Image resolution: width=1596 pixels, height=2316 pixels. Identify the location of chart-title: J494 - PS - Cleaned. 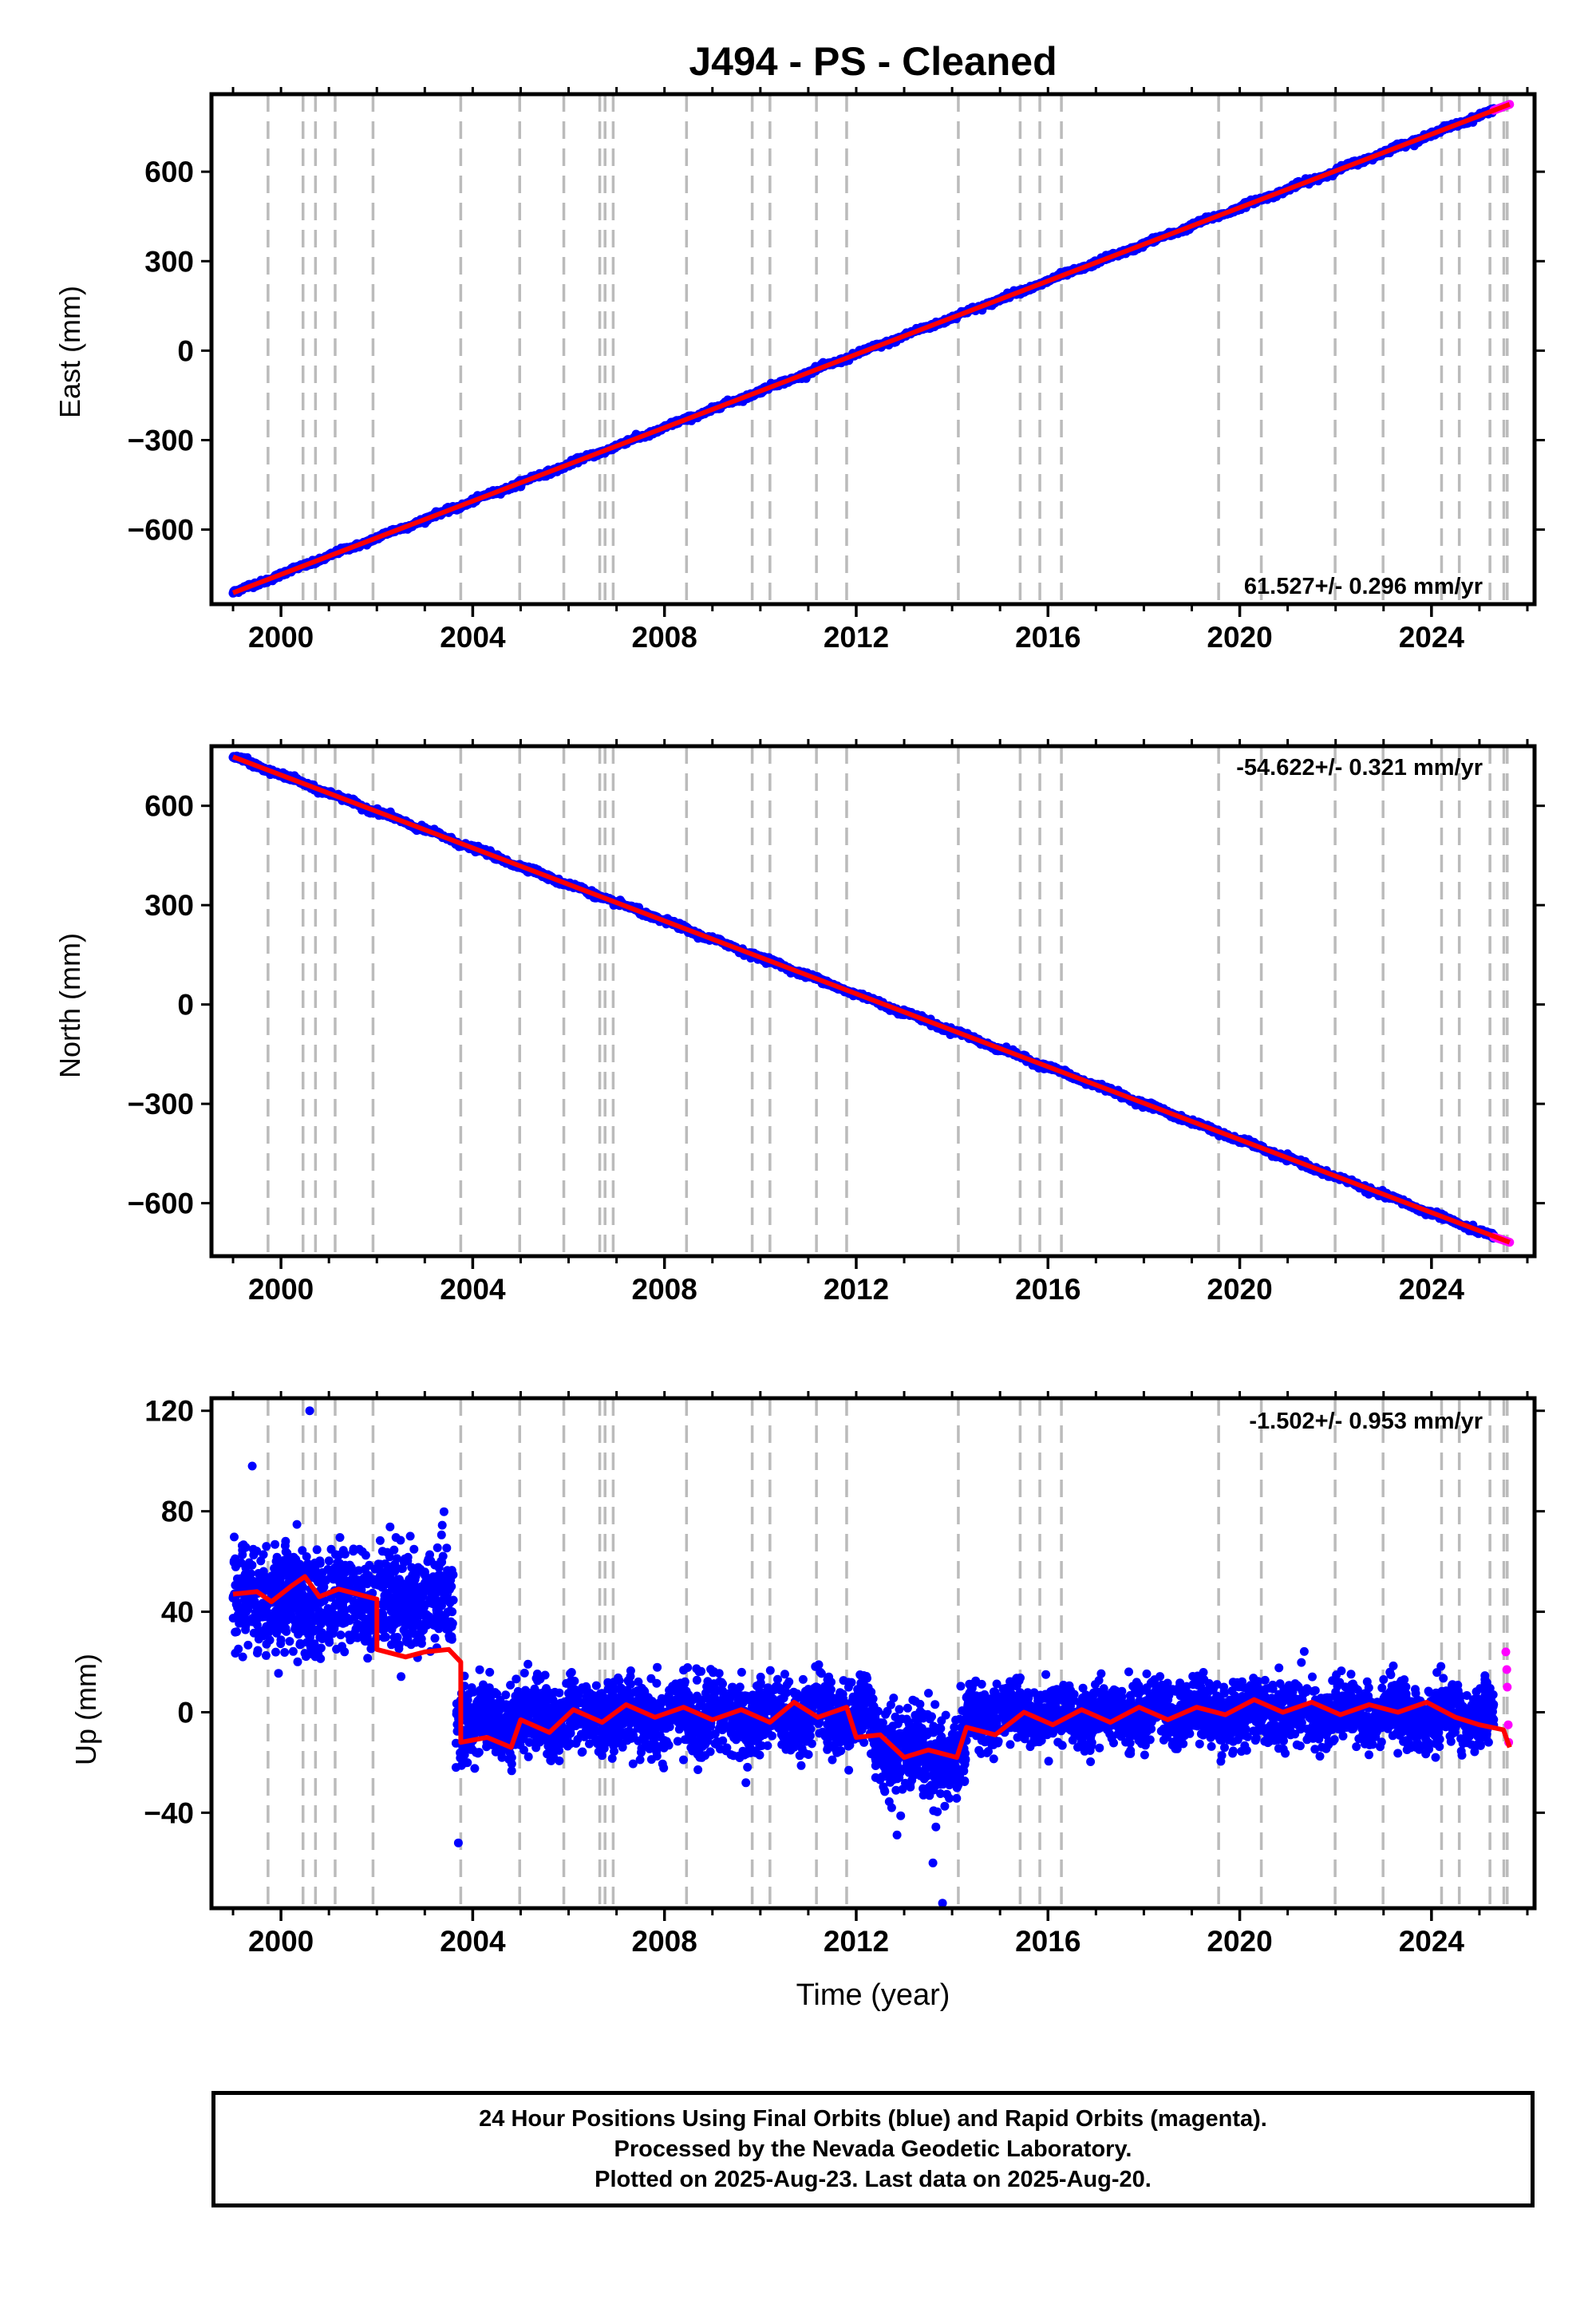
(873, 61).